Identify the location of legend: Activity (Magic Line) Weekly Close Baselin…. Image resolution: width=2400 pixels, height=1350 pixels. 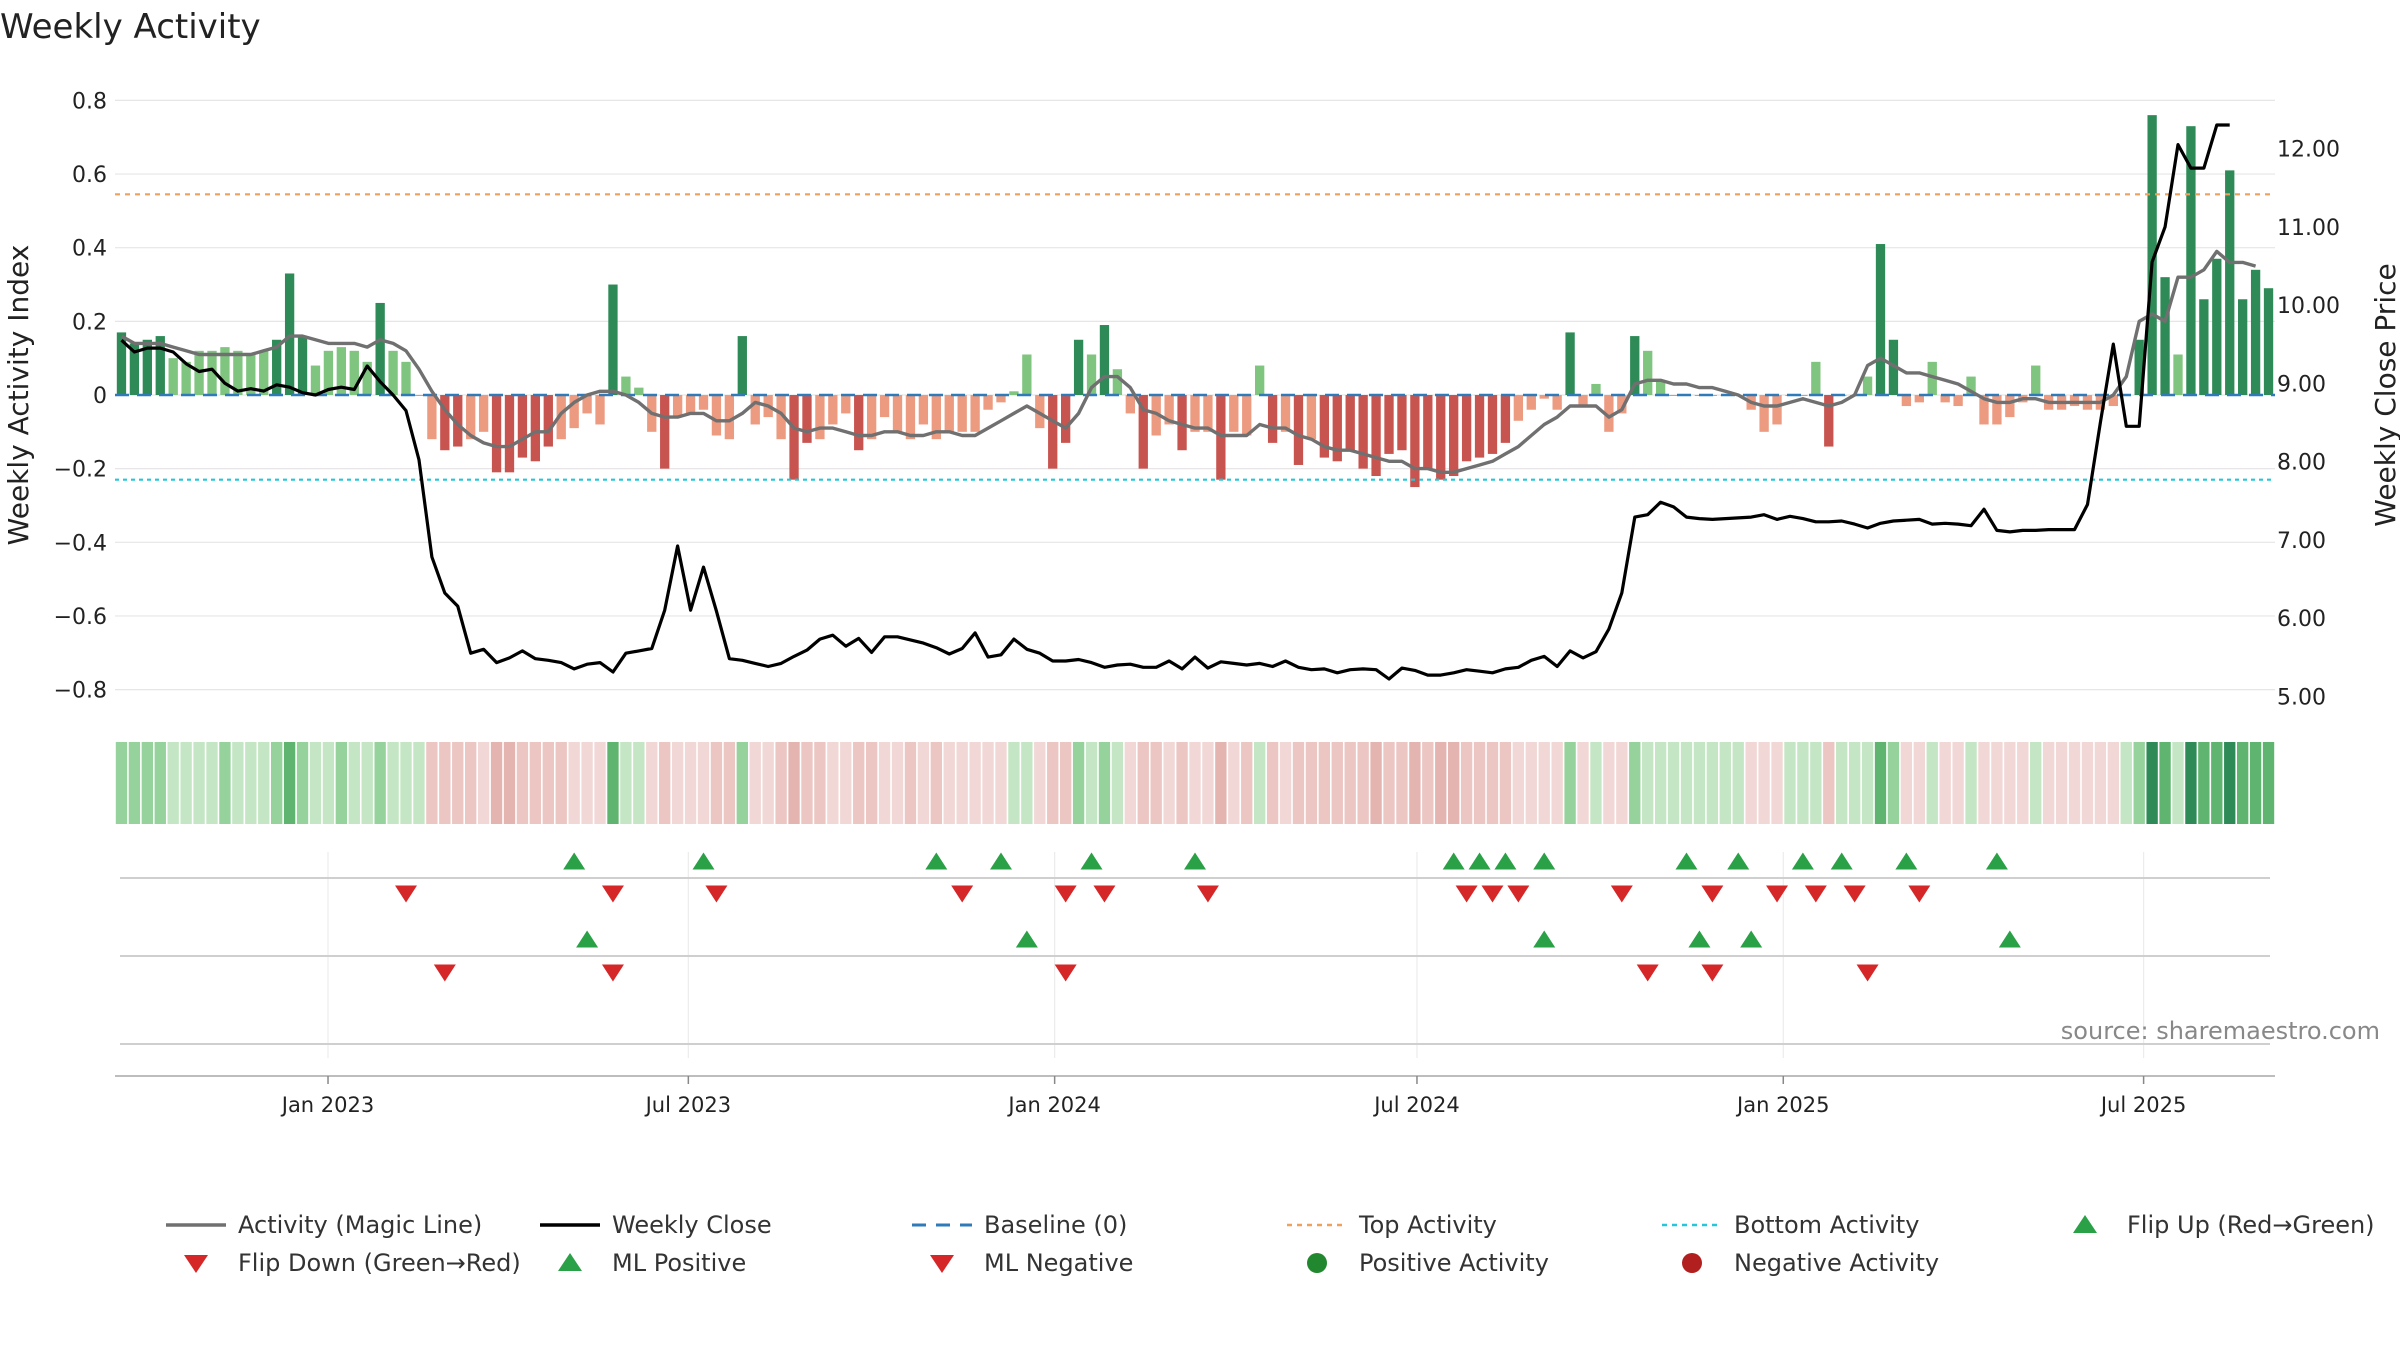
(1270, 1244).